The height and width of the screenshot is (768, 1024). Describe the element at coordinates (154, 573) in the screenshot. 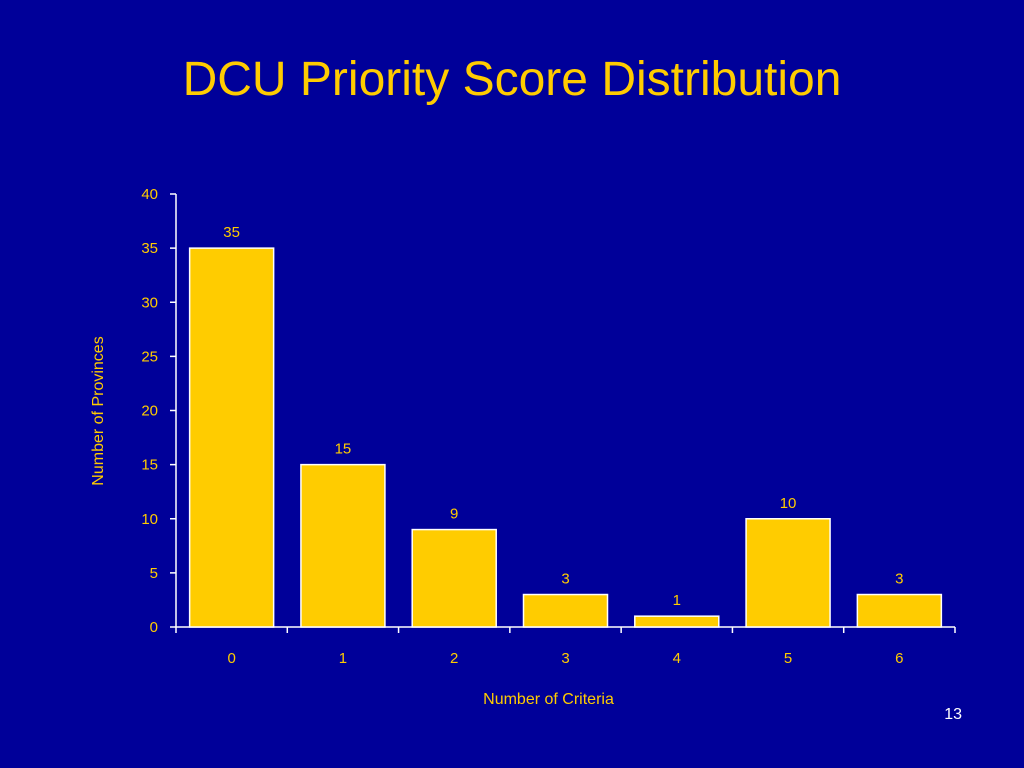

I see `y-tick-label: 5` at that location.